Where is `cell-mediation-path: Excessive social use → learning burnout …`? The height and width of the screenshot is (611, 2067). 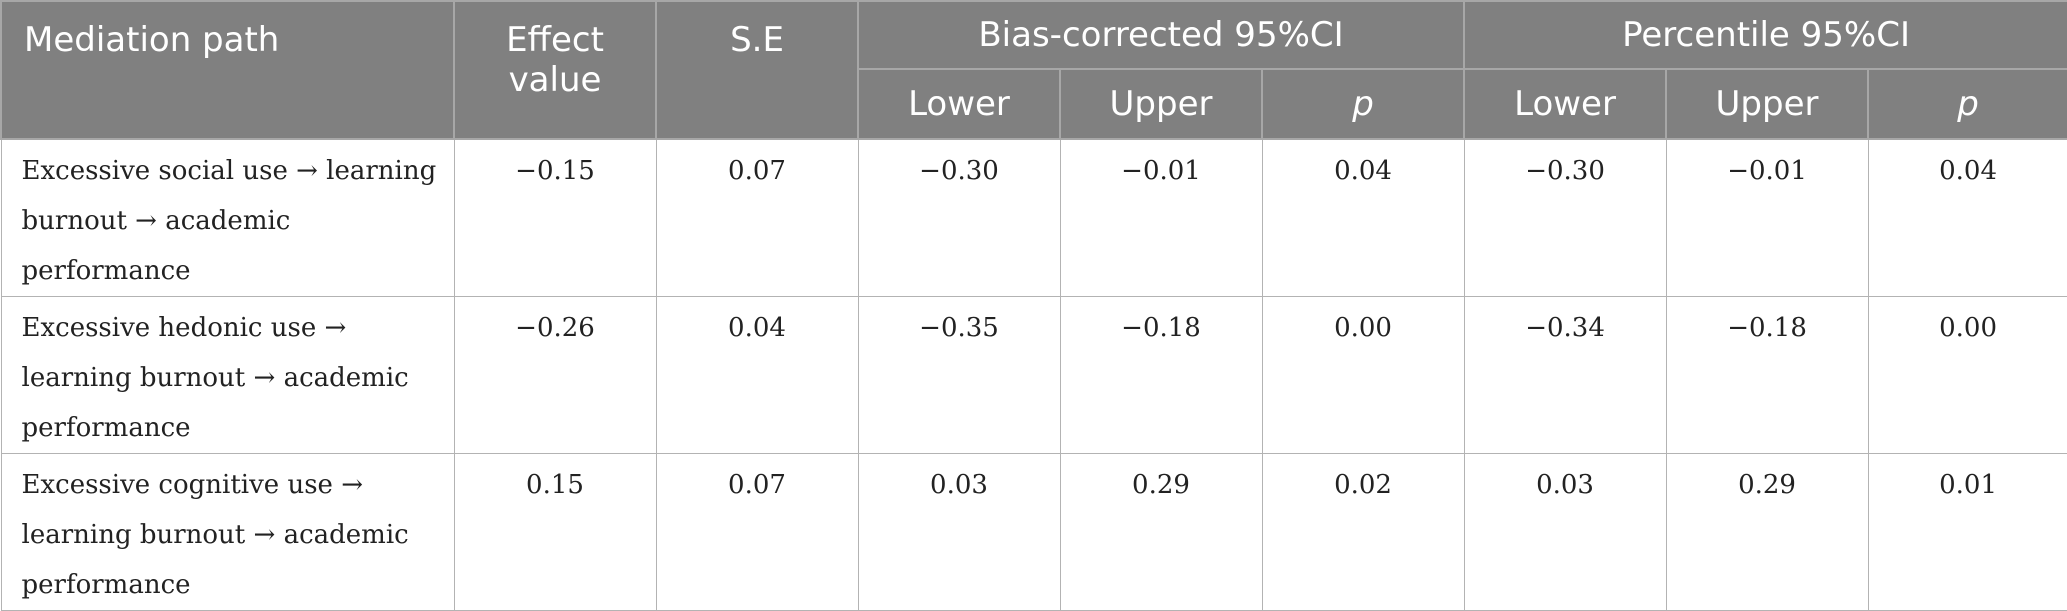 cell-mediation-path: Excessive social use → learning burnout … is located at coordinates (227, 217).